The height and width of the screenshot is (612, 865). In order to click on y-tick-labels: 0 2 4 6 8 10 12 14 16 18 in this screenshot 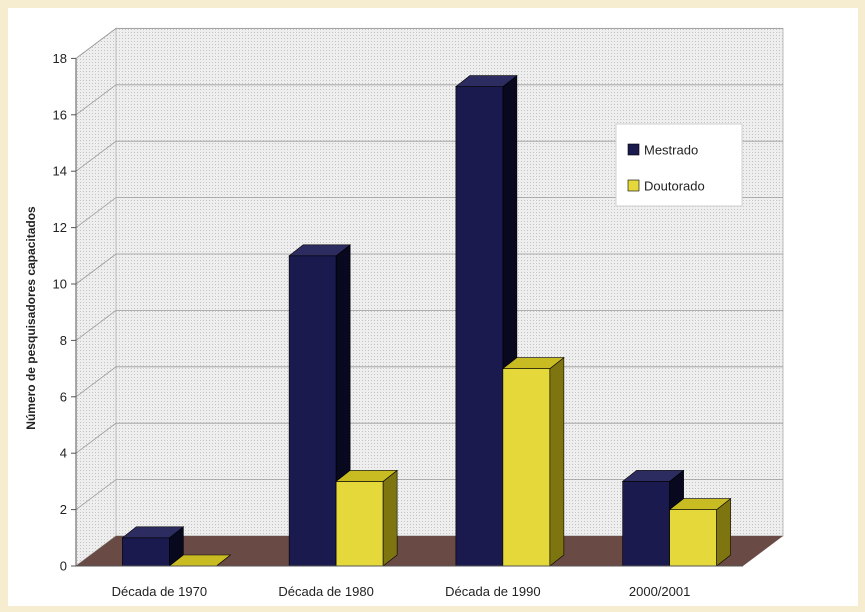, I will do `click(60, 312)`.